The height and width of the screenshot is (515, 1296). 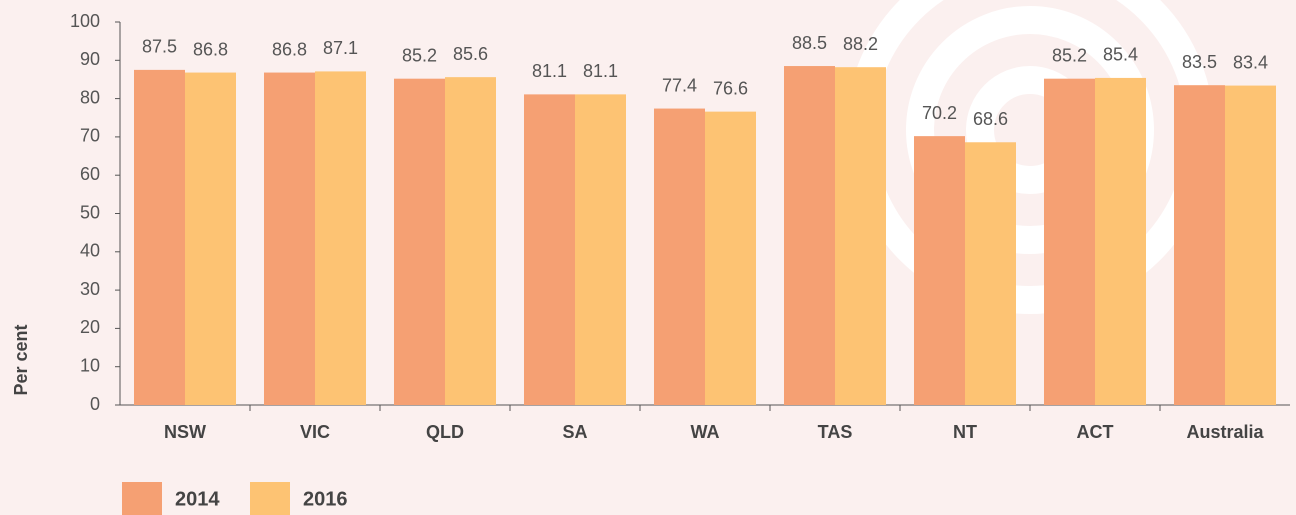 What do you see at coordinates (90, 174) in the screenshot?
I see `y-tick-label: 60` at bounding box center [90, 174].